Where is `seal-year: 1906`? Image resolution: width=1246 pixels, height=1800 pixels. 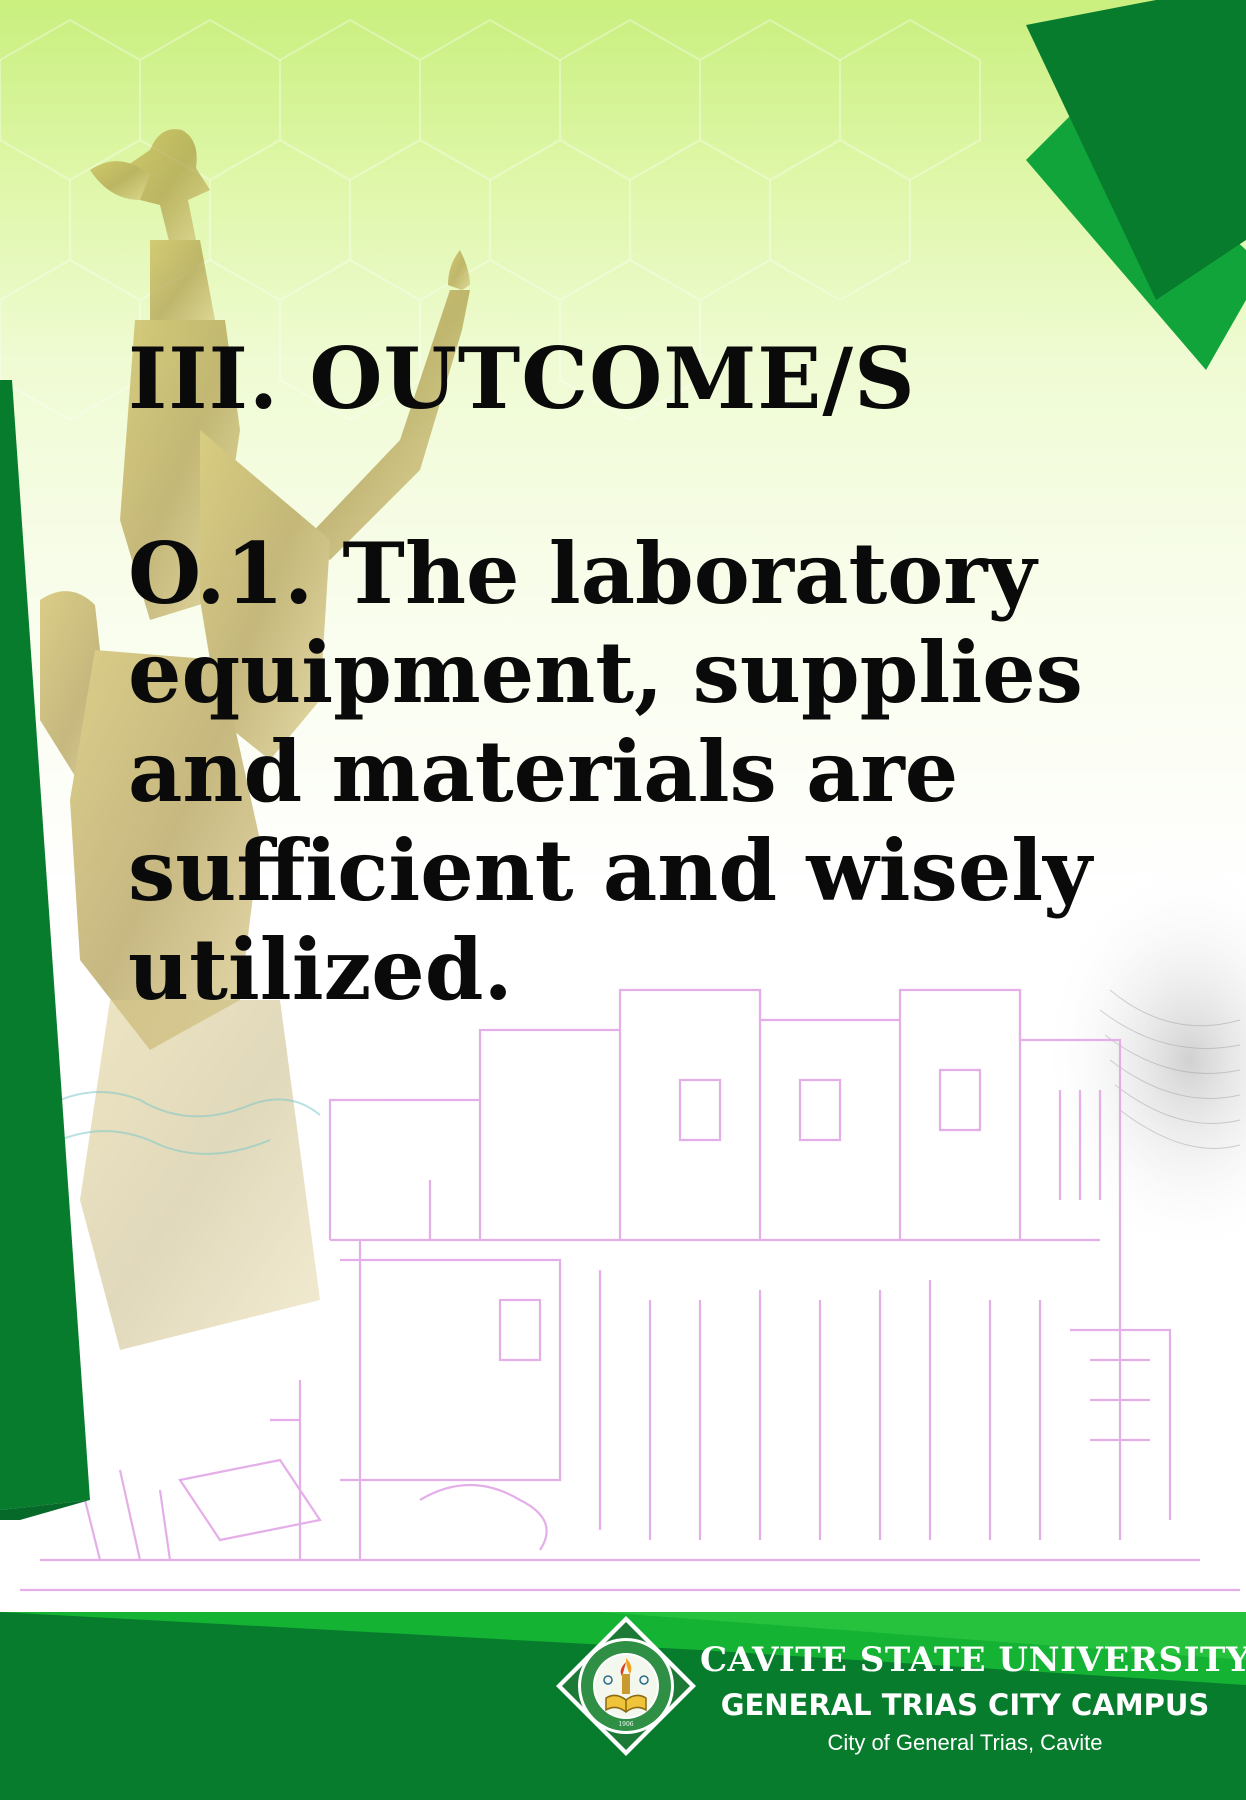
seal-year: 1906 is located at coordinates (625, 1724).